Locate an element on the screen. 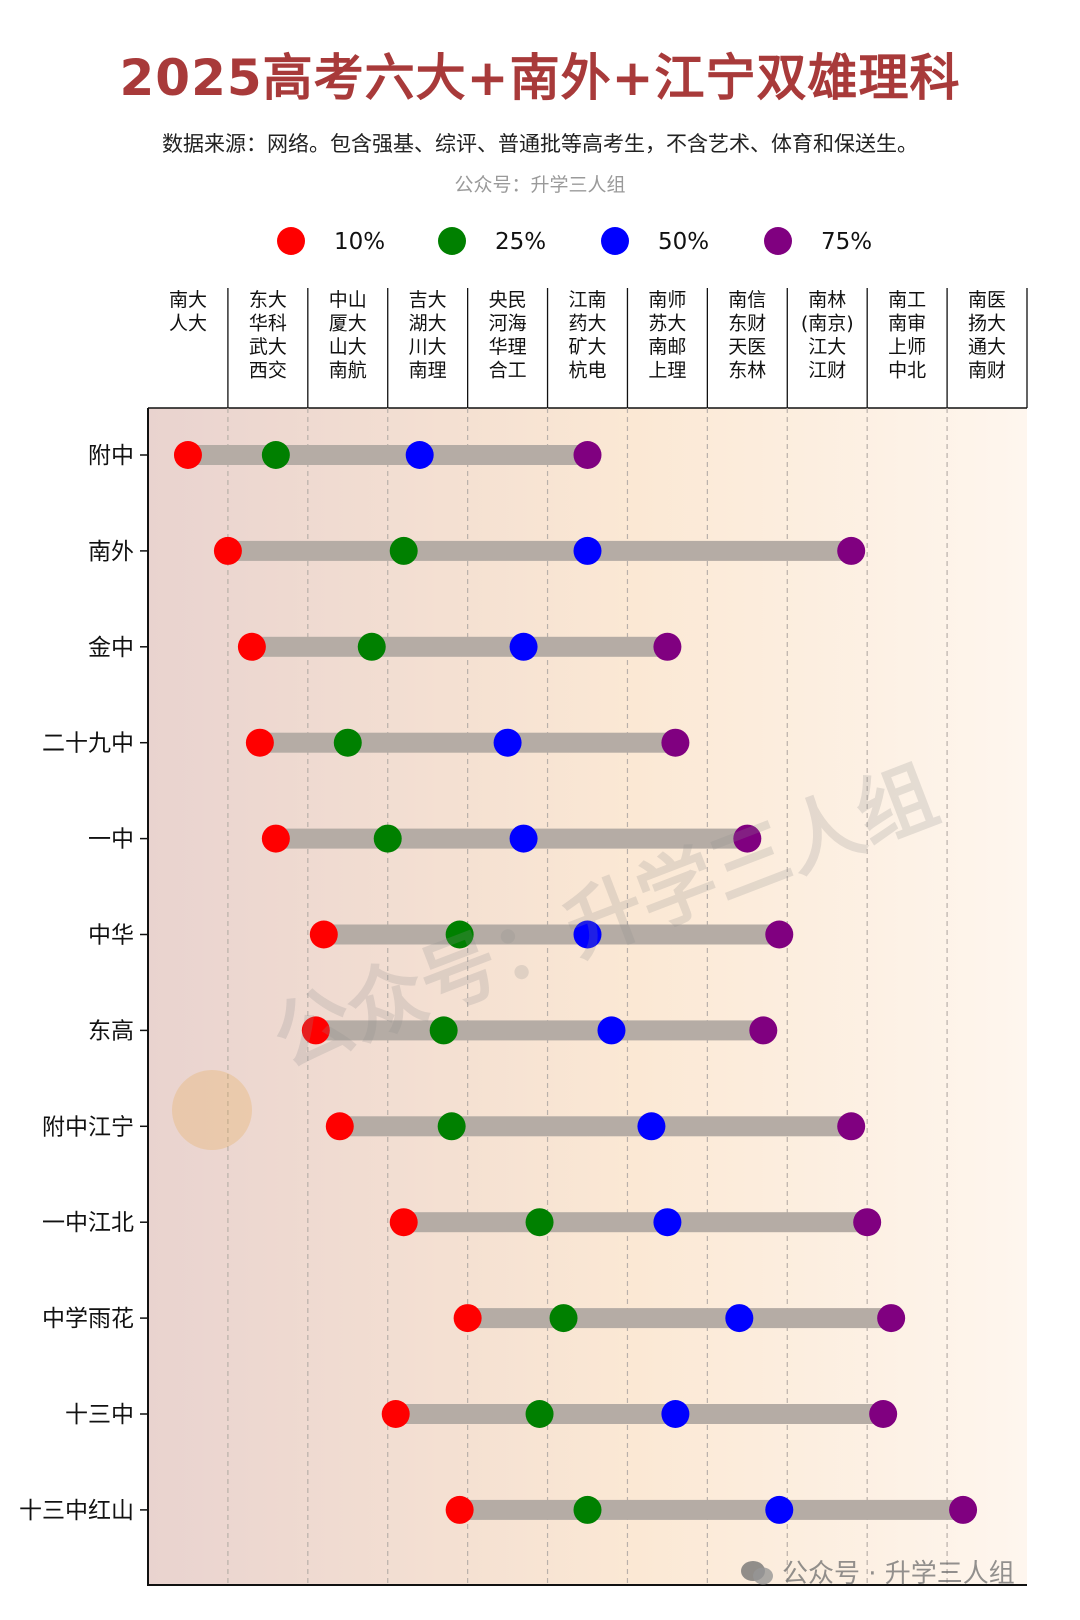  y-tick-label: 金中 is located at coordinates (111, 648).